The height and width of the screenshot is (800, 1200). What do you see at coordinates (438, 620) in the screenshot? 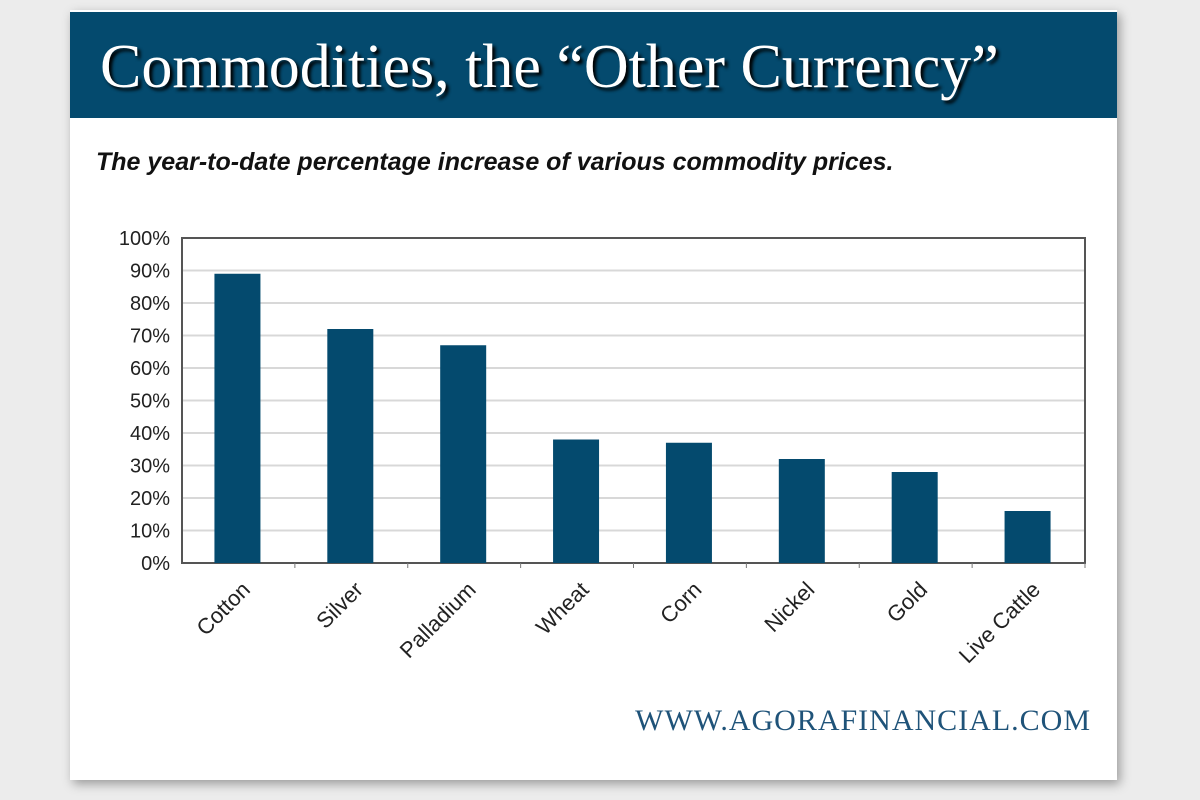
I see `x-tick-label: Palladium` at bounding box center [438, 620].